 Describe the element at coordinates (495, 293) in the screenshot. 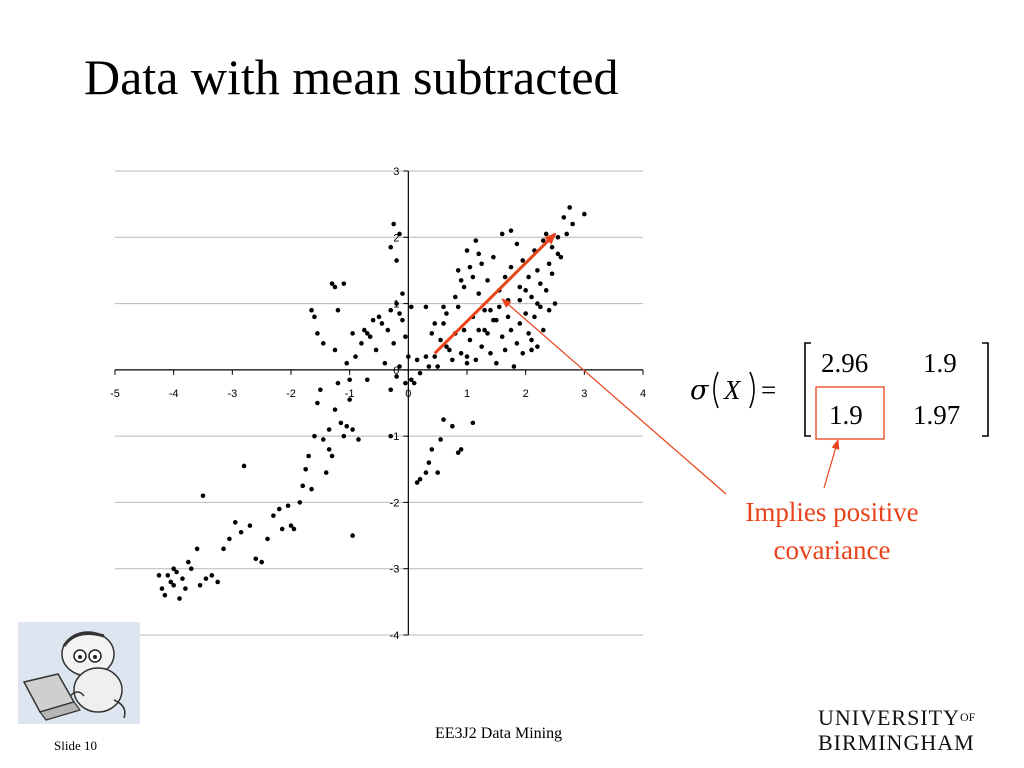

I see `principal-direction-arrow` at that location.